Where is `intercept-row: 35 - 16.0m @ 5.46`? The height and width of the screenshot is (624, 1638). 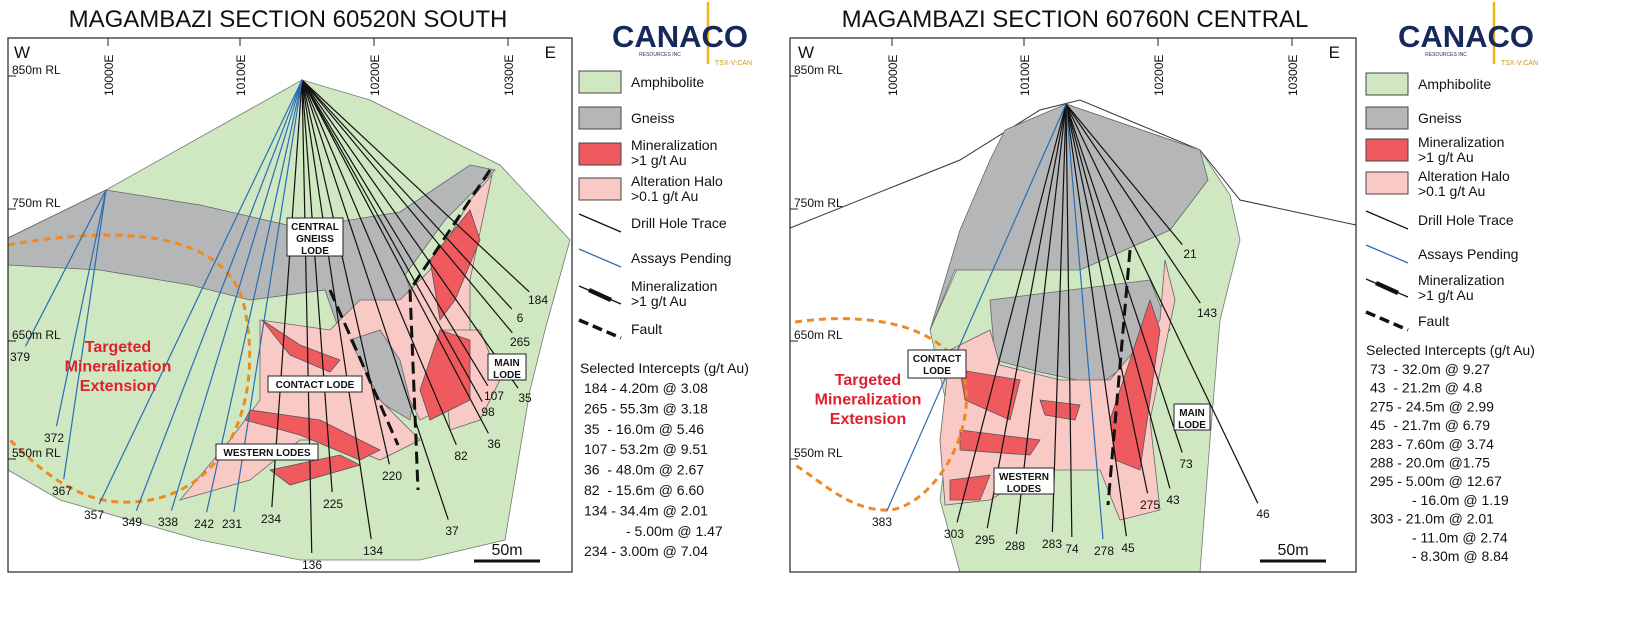
intercept-row: 35 - 16.0m @ 5.46 is located at coordinates (644, 429).